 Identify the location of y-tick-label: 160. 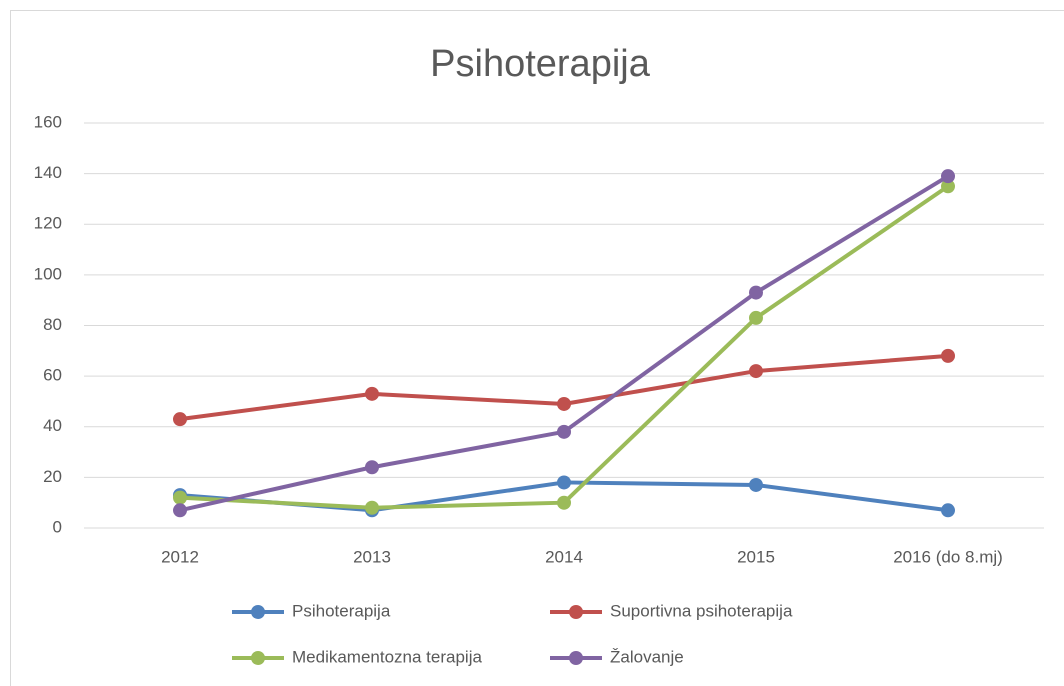
(48, 121).